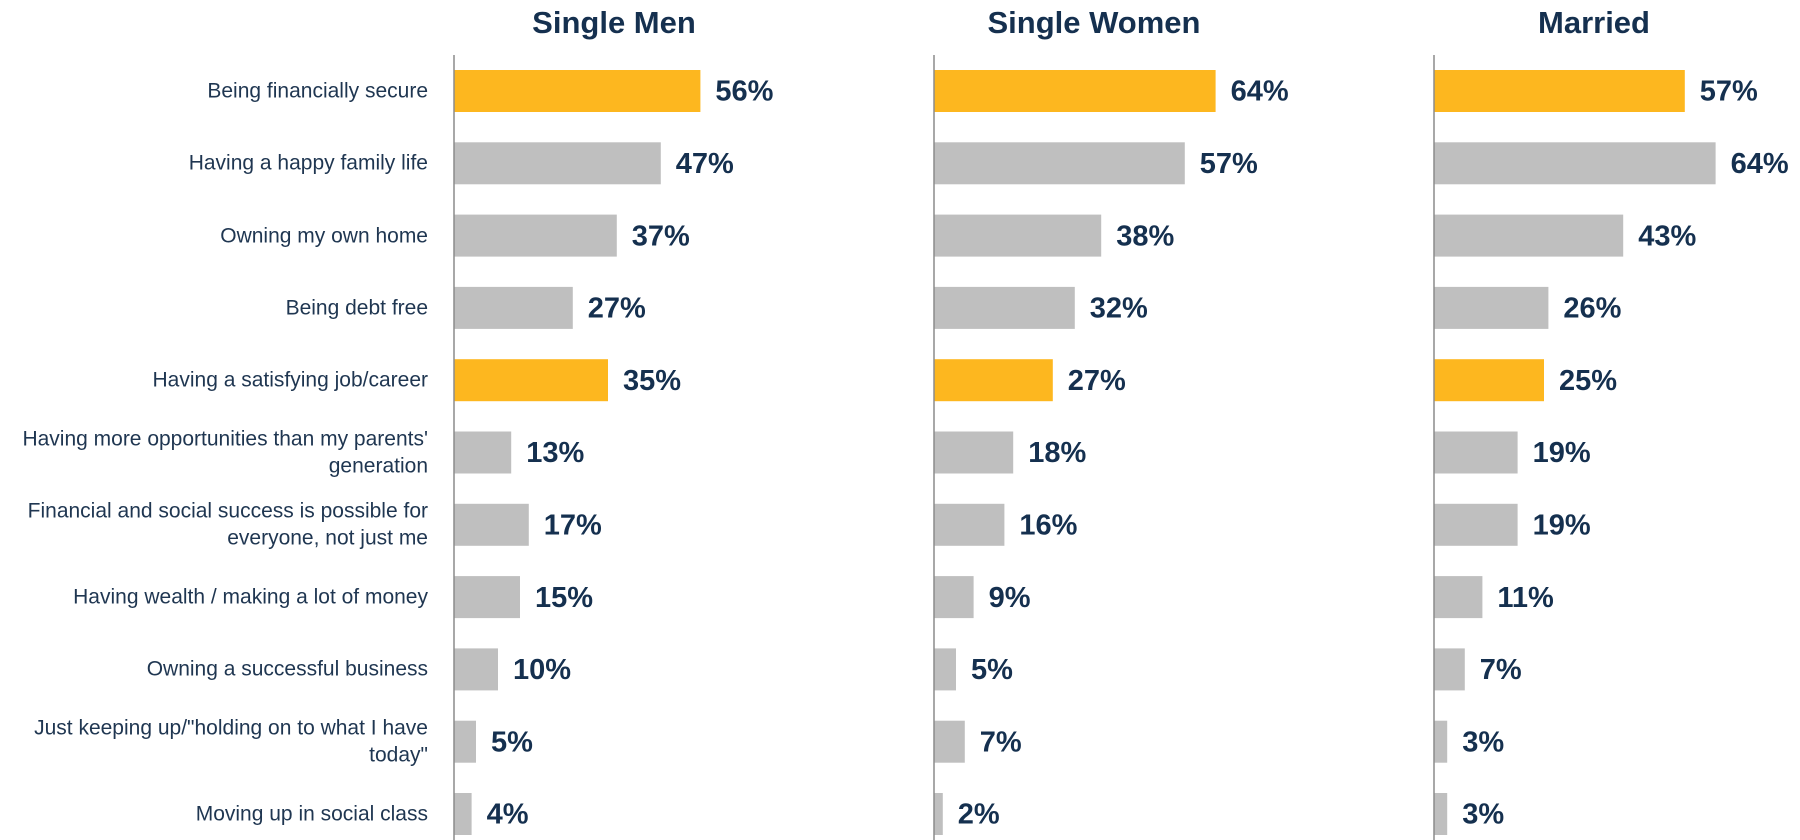  Describe the element at coordinates (1594, 22) in the screenshot. I see `panel-title: Married` at that location.